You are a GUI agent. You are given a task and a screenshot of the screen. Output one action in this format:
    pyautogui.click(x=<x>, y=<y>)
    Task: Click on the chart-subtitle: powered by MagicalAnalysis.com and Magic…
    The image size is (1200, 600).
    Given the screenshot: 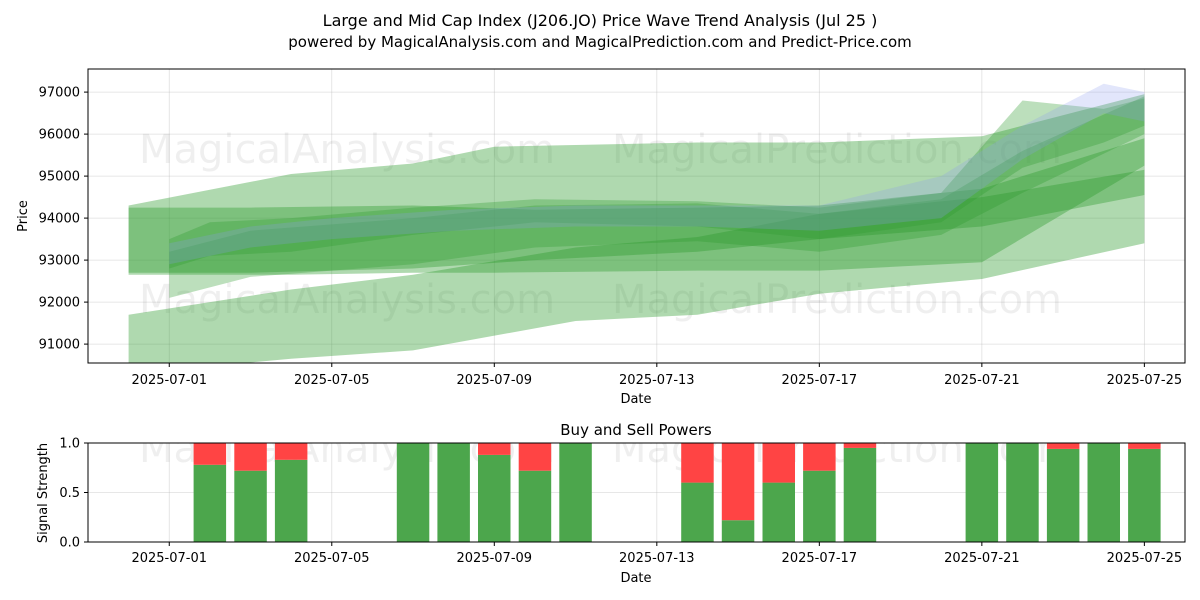 What is the action you would take?
    pyautogui.click(x=600, y=42)
    